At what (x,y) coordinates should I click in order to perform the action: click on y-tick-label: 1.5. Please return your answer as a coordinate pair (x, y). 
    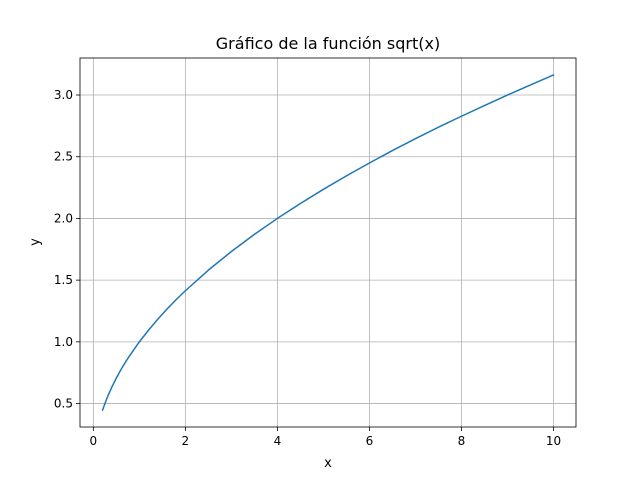
    Looking at the image, I should click on (63, 280).